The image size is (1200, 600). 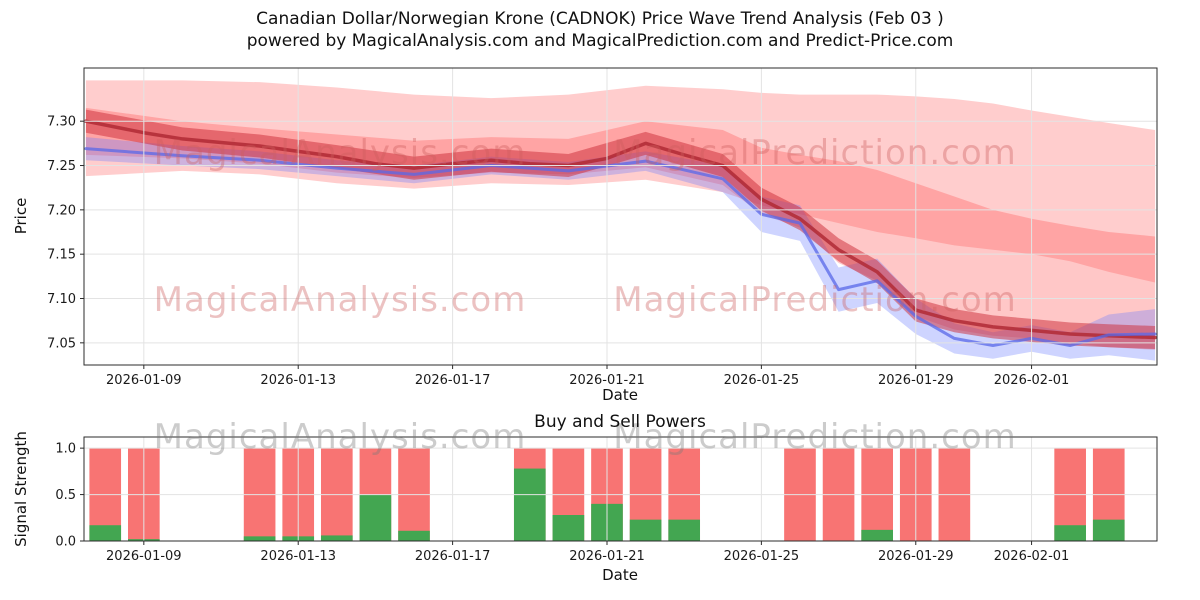 I want to click on svg-text: 7.25, so click(x=61, y=166).